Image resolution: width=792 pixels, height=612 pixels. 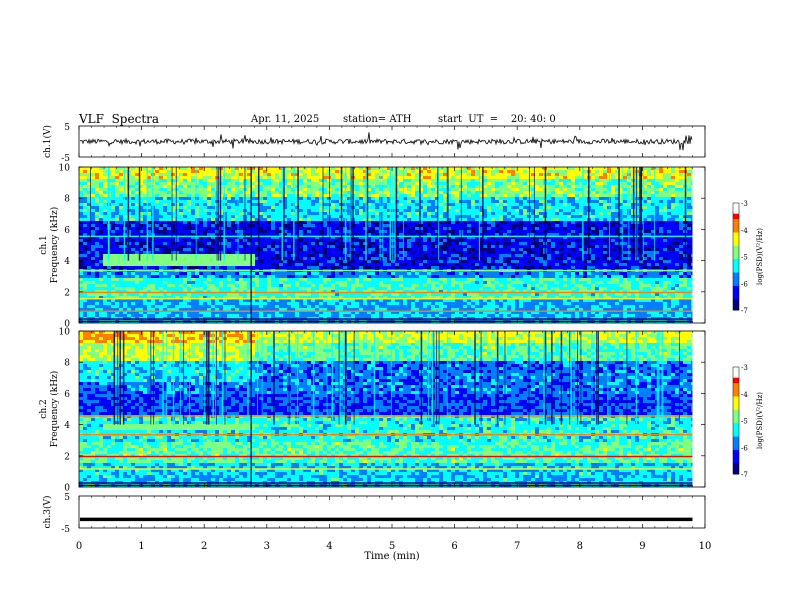 What do you see at coordinates (47, 141) in the screenshot?
I see `y-axis-label: ch.1(V)` at bounding box center [47, 141].